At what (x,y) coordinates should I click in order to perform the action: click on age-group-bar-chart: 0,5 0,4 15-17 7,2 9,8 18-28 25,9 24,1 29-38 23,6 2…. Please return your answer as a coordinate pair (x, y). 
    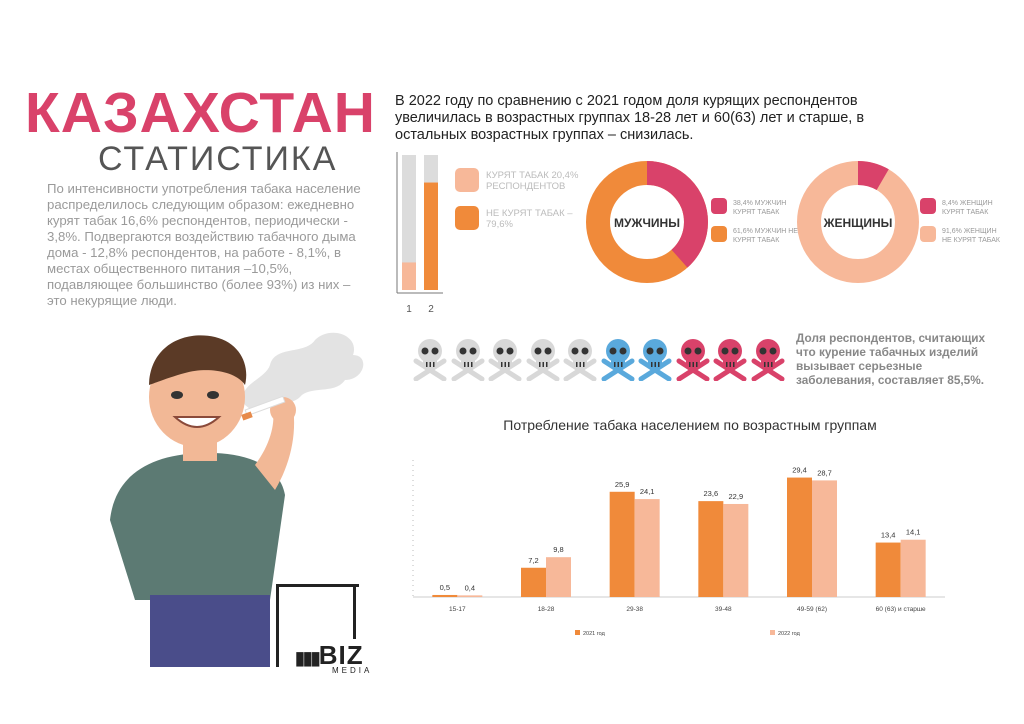
    Looking at the image, I should click on (678, 548).